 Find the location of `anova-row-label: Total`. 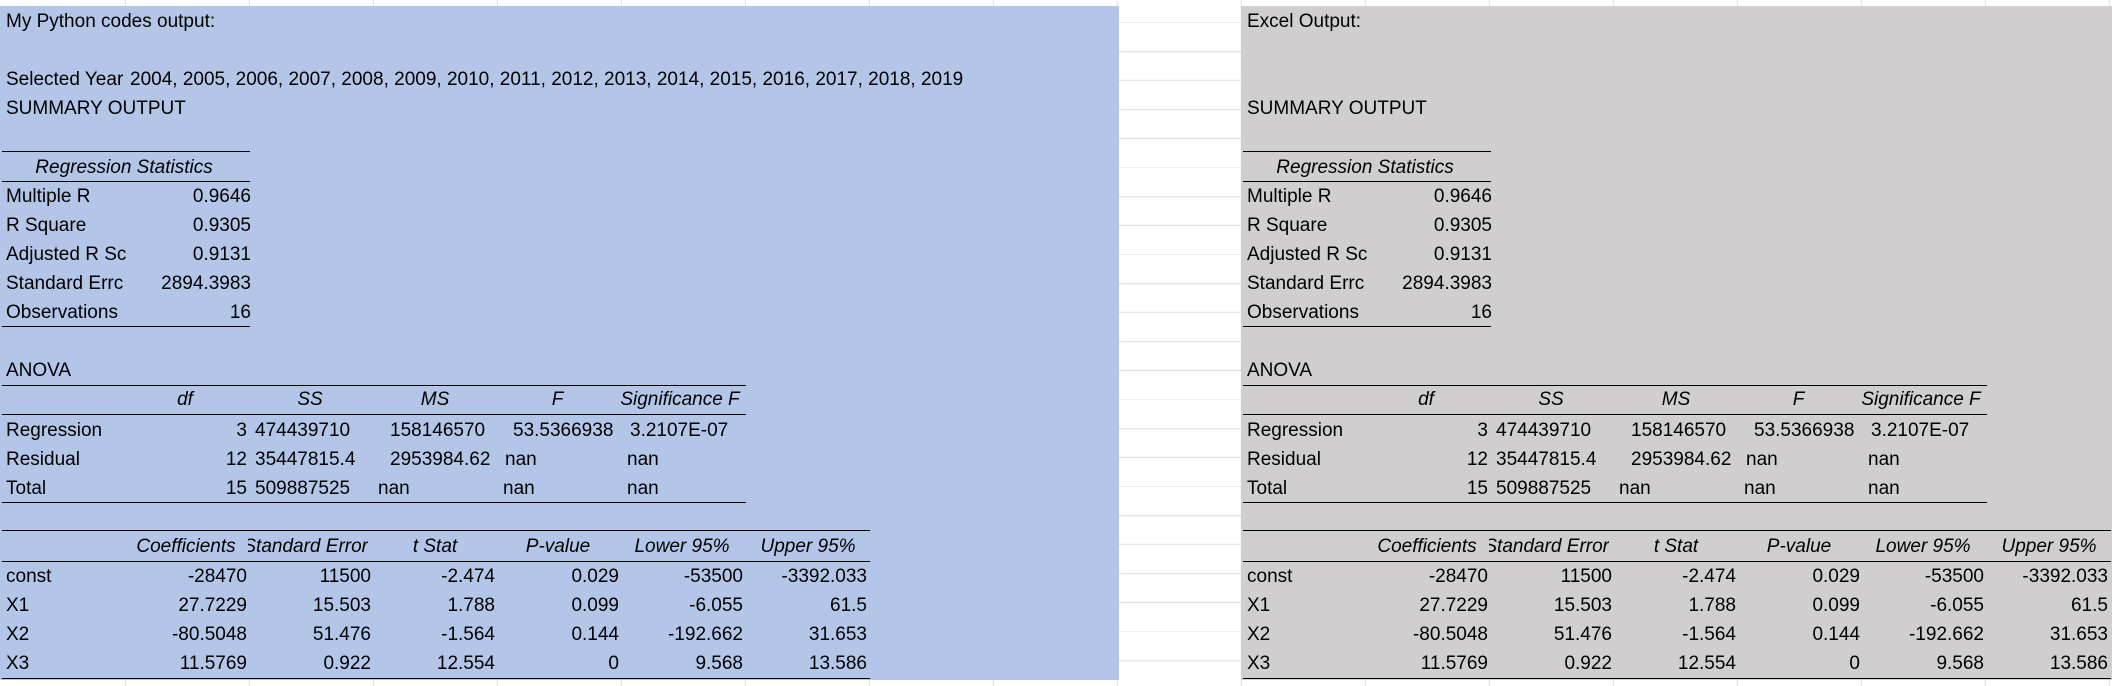

anova-row-label: Total is located at coordinates (1267, 488).